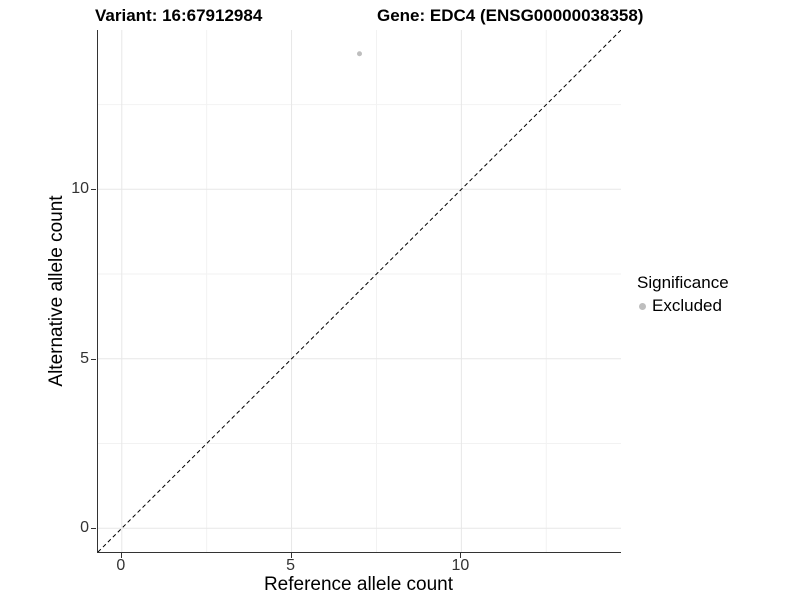  Describe the element at coordinates (358, 584) in the screenshot. I see `x-axis-title: Reference allele count` at that location.